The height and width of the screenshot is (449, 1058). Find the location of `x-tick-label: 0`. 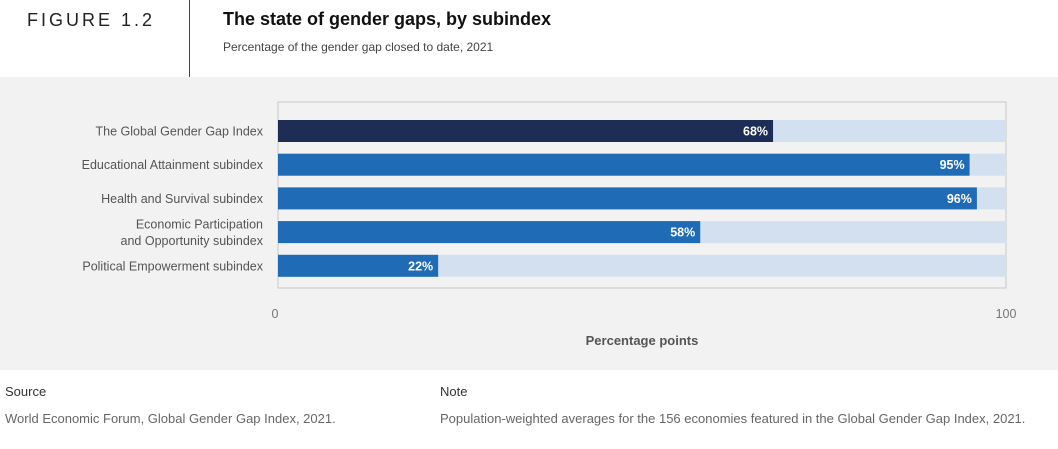

x-tick-label: 0 is located at coordinates (275, 314).